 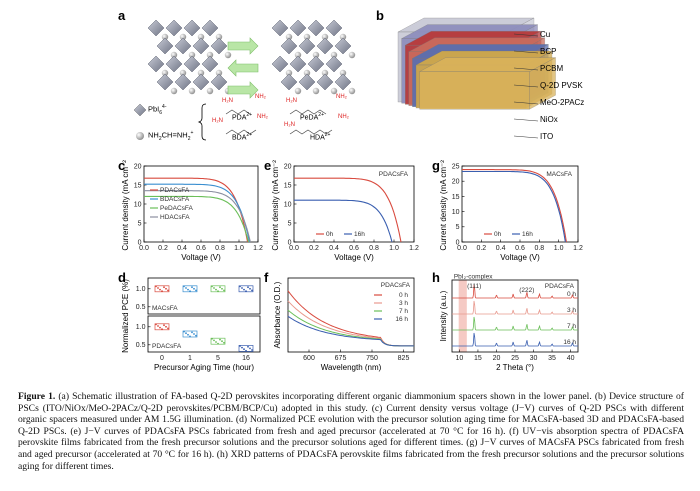 I want to click on x-tick-label: 0.4, so click(x=334, y=248).